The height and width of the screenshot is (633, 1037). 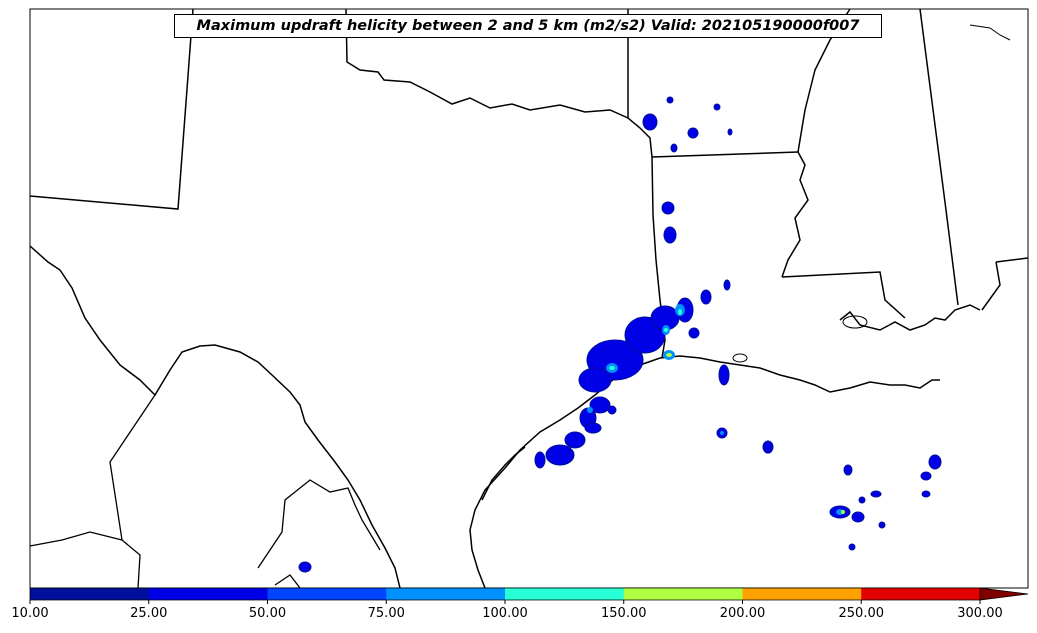 I want to click on colorbar-tick-label: 10.00, so click(x=30, y=613).